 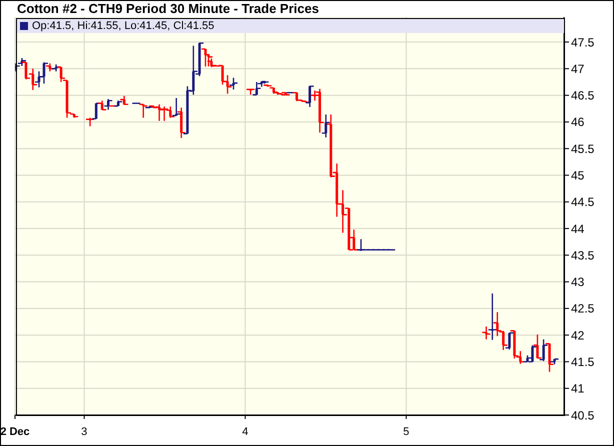 What do you see at coordinates (583, 309) in the screenshot?
I see `y-tick-label: 42.5` at bounding box center [583, 309].